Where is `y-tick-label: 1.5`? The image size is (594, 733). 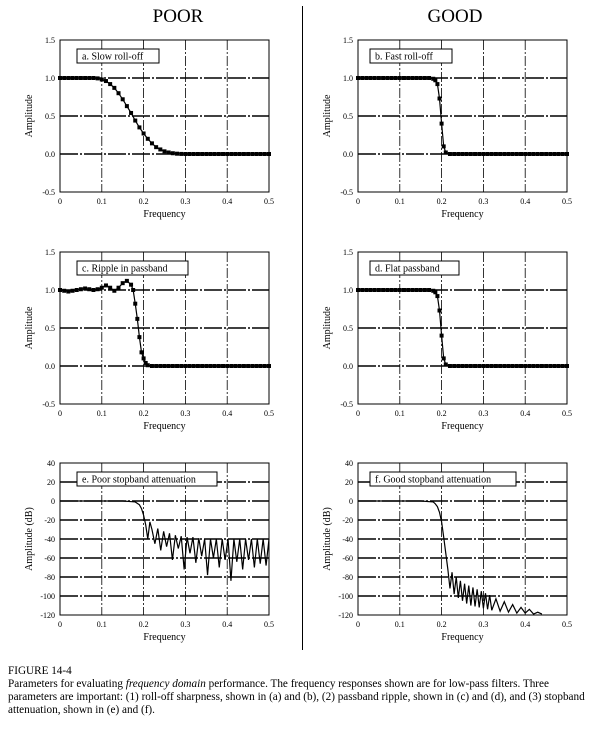
y-tick-label: 1.5 is located at coordinates (348, 40).